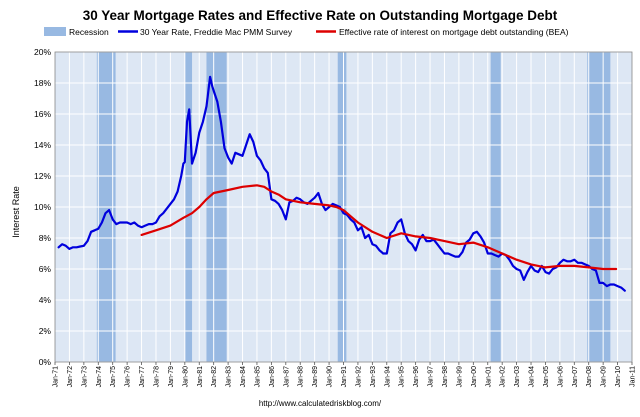 The width and height of the screenshot is (640, 417). What do you see at coordinates (344, 377) in the screenshot?
I see `x-tick-label: Jan-91` at bounding box center [344, 377].